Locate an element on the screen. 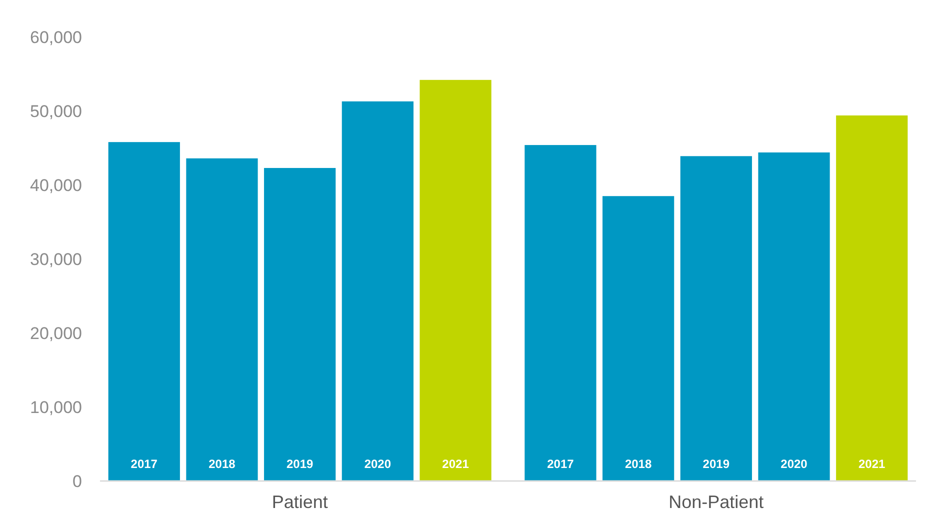  y-tick-label: 50,000 is located at coordinates (56, 111).